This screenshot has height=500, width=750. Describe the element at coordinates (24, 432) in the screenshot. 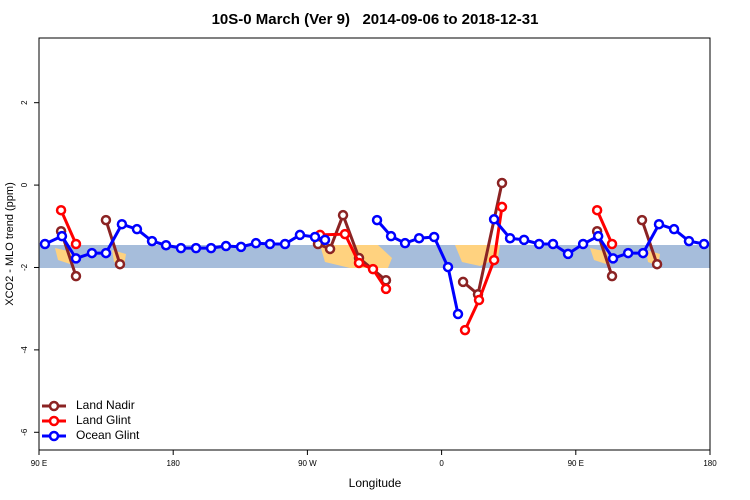

I see `y-tick-label: -6` at that location.